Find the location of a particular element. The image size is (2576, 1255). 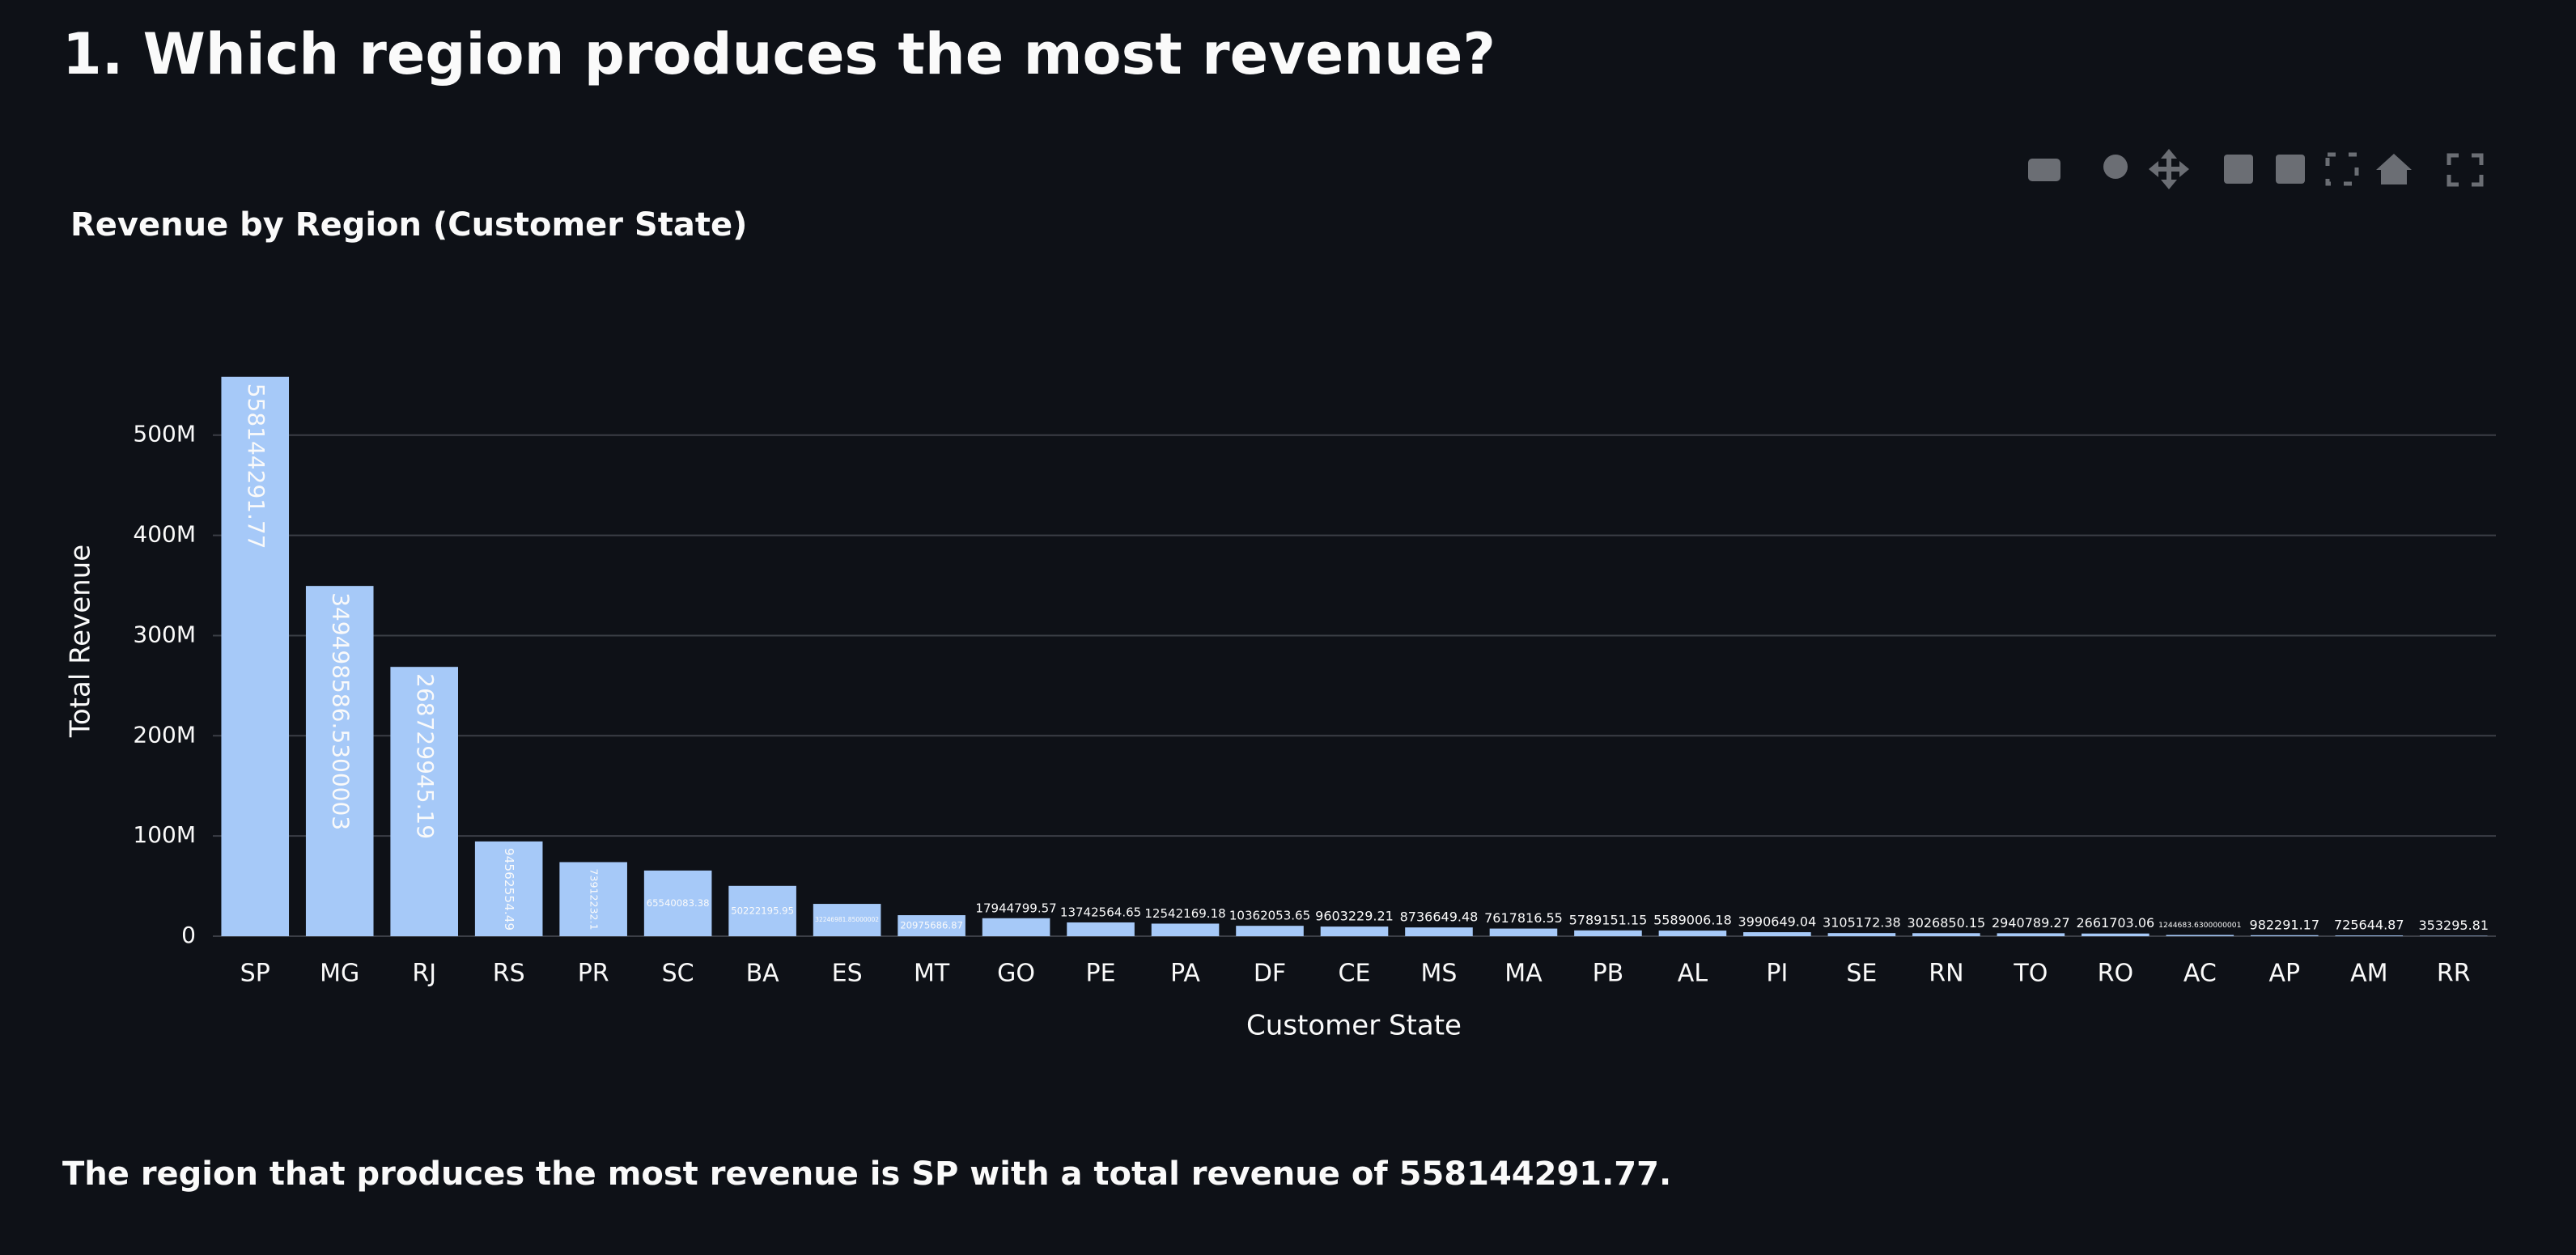

x-tick-label: PI is located at coordinates (1777, 974).